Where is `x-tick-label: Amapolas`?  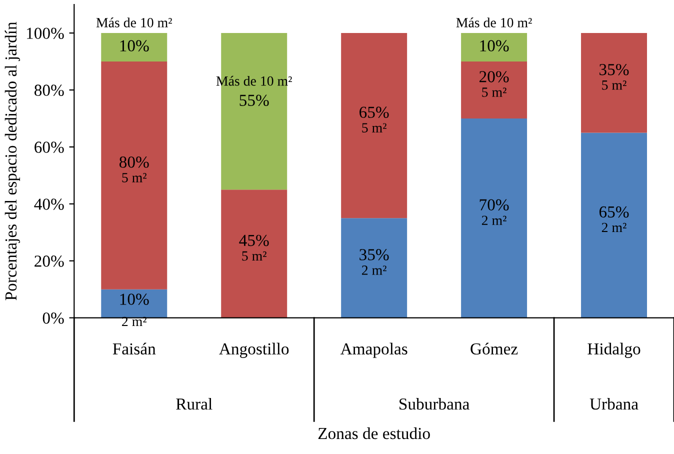
x-tick-label: Amapolas is located at coordinates (374, 350).